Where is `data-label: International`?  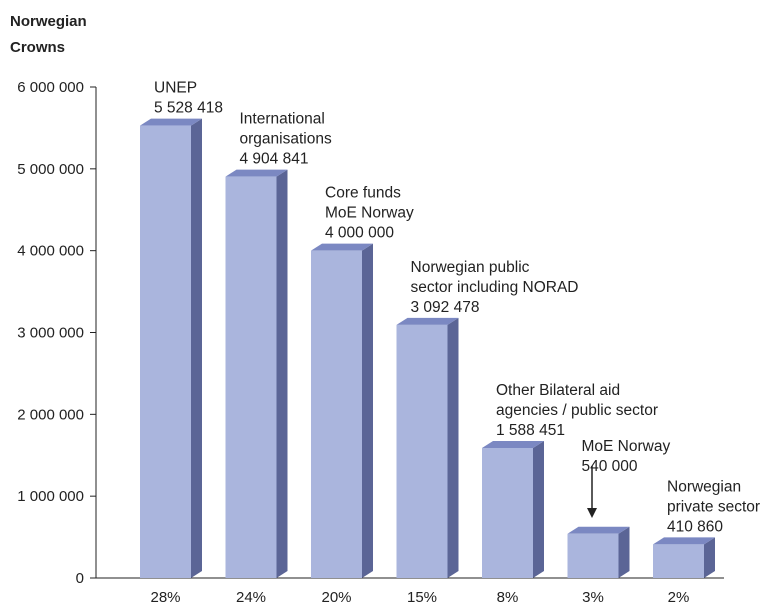
data-label: International is located at coordinates (282, 119).